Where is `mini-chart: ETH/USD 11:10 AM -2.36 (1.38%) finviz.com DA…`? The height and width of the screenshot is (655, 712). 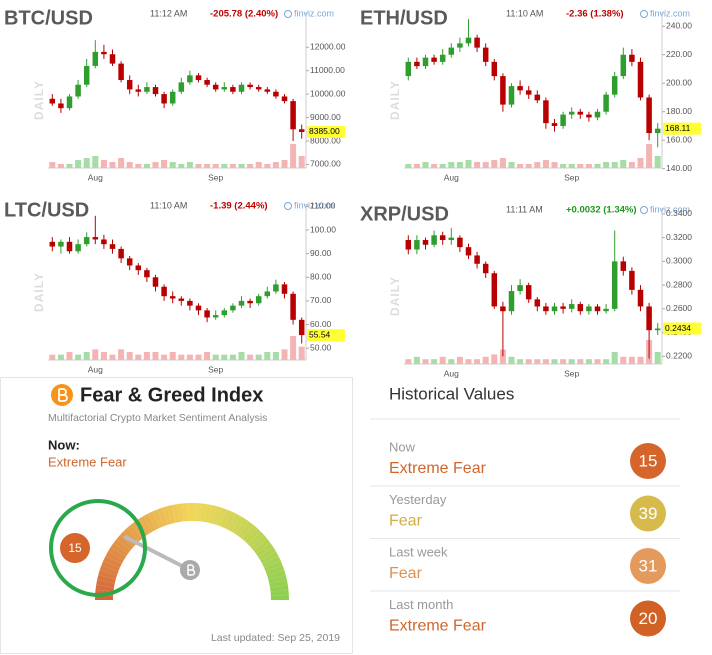 mini-chart: ETH/USD 11:10 AM -2.36 (1.38%) finviz.com DA… is located at coordinates (530, 94).